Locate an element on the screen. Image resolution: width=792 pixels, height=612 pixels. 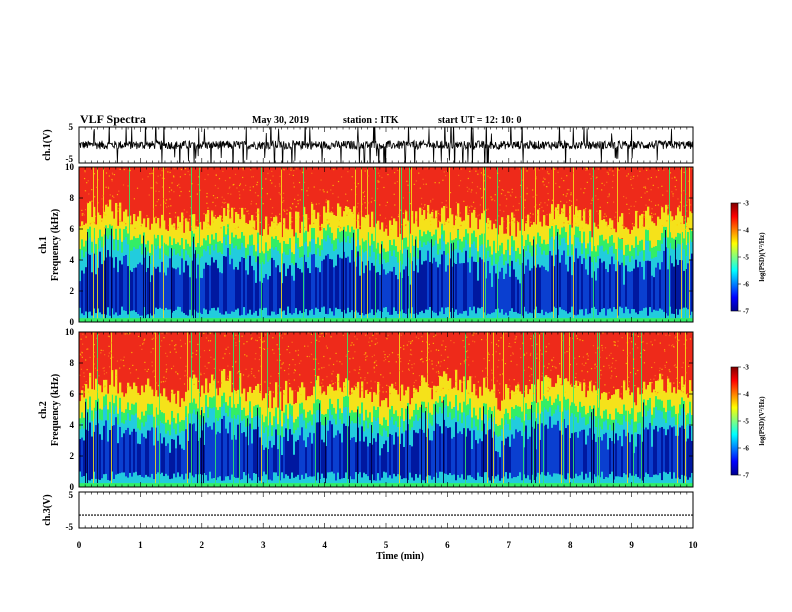
ch1-colorbar-scale is located at coordinates (734, 257).